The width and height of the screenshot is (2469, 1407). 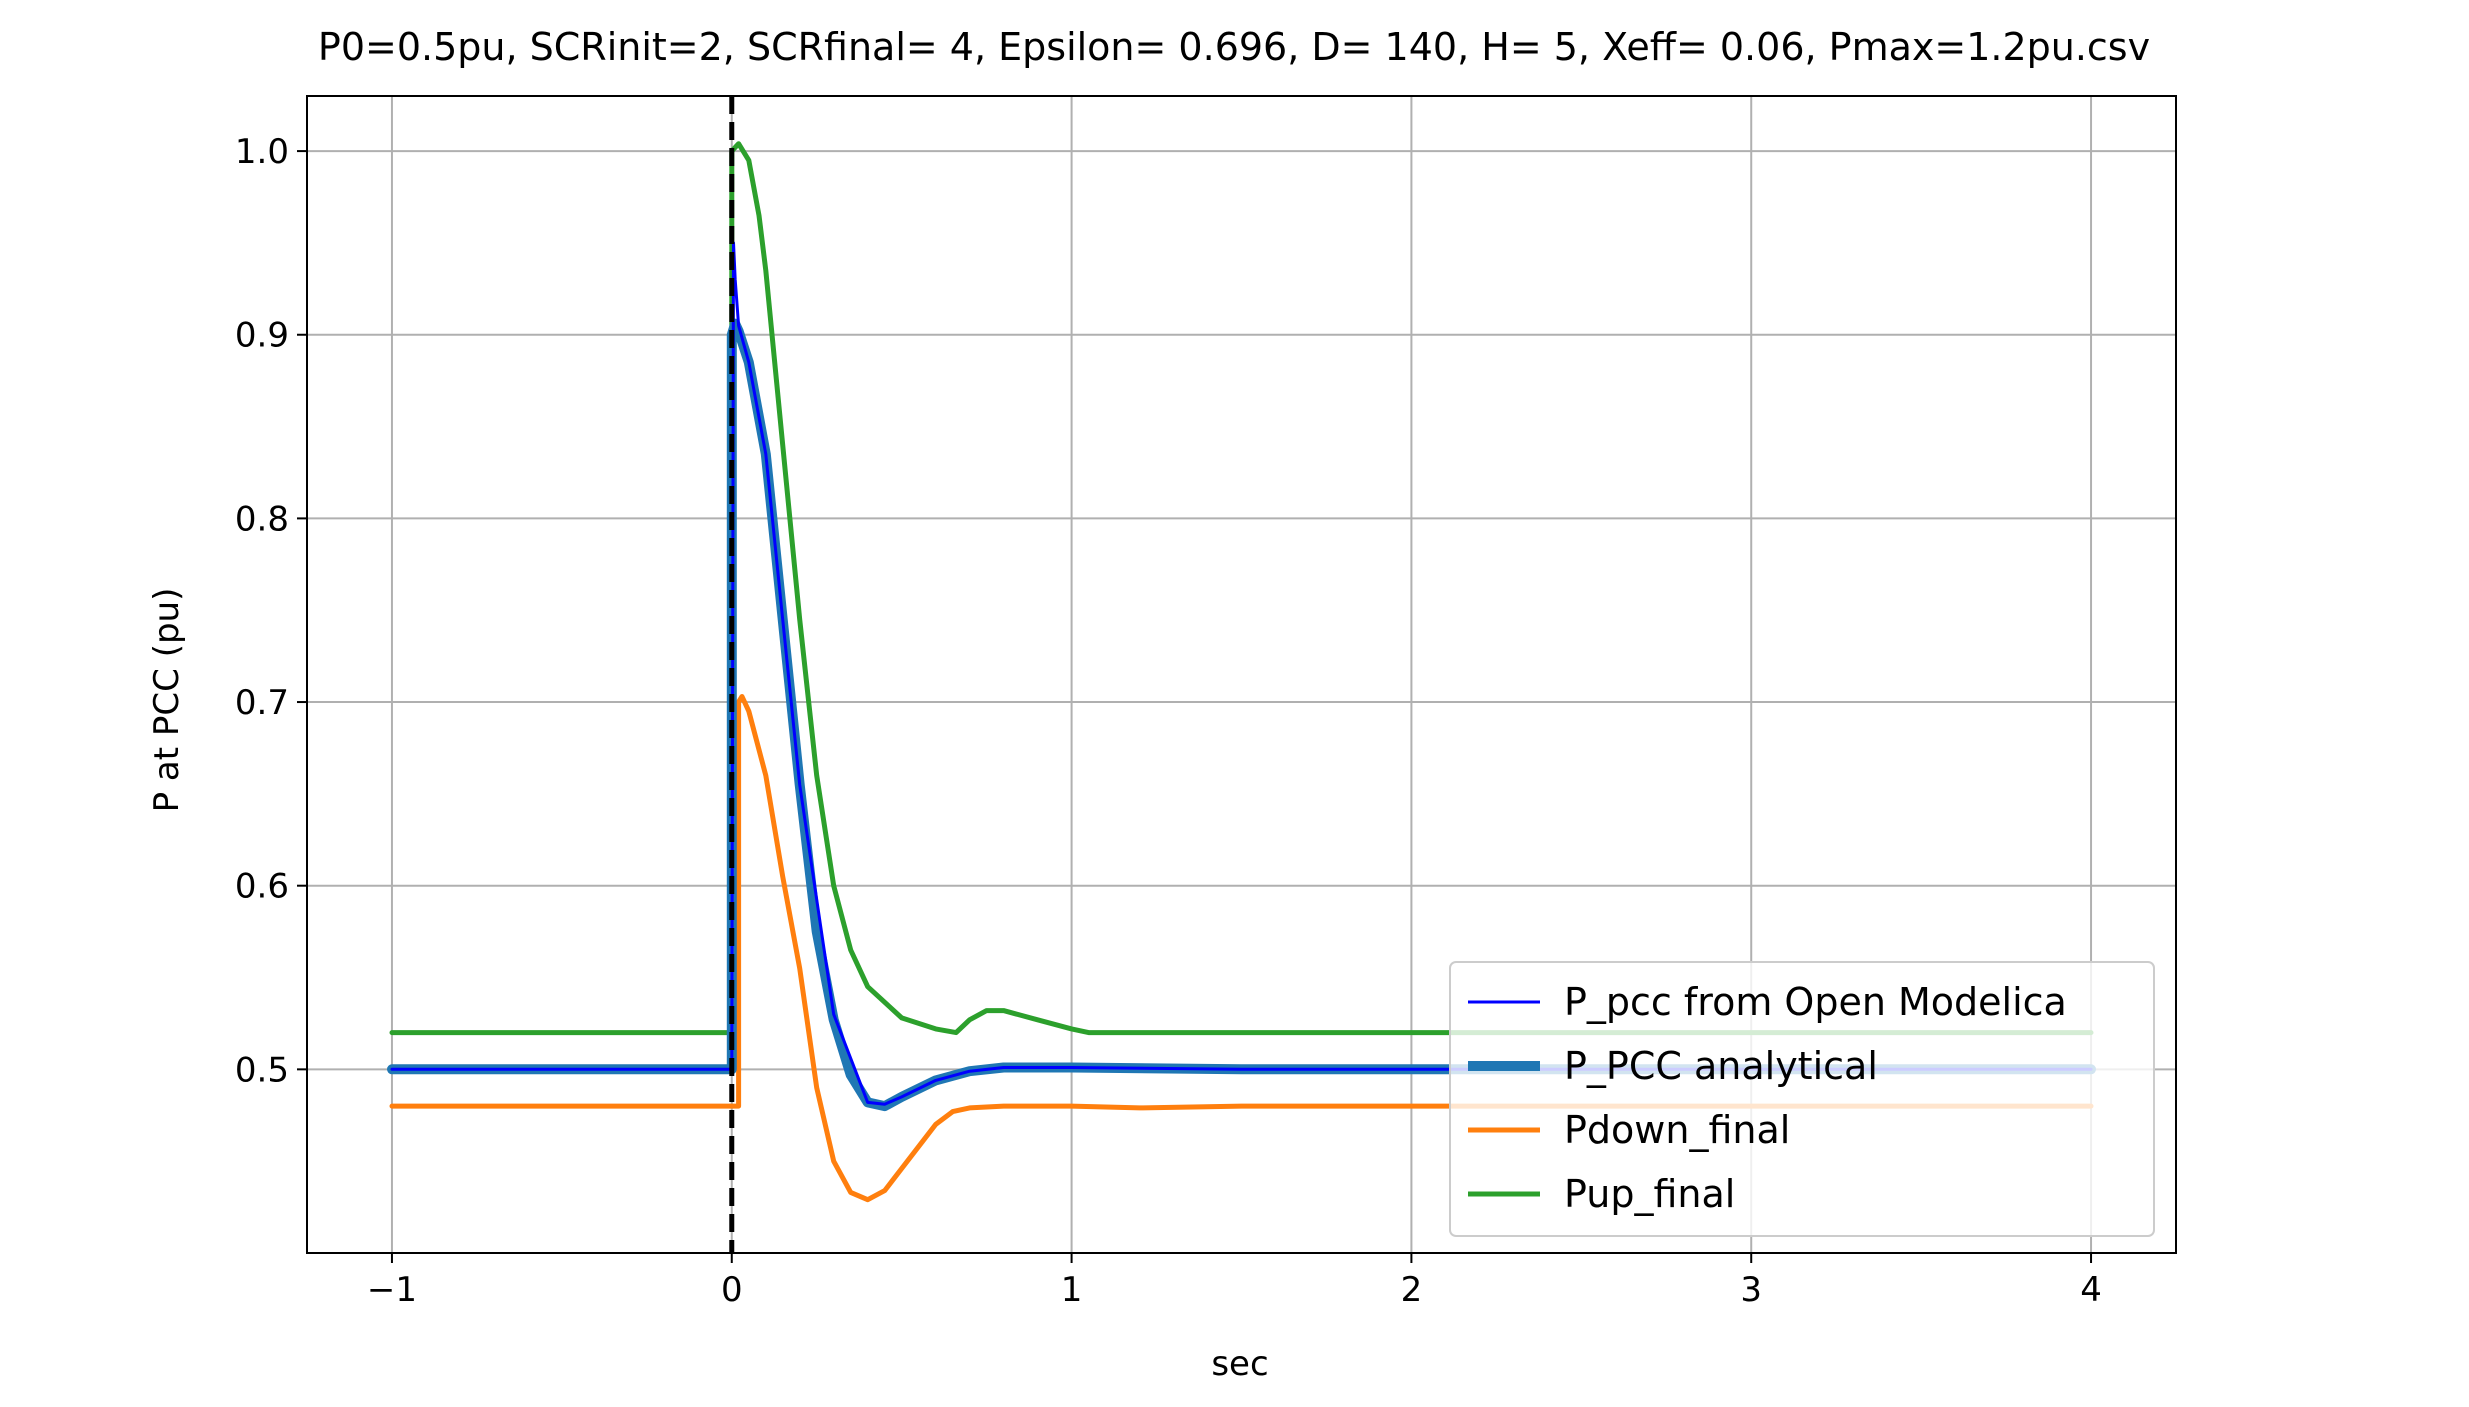 I want to click on y-tick-label: 0.8, so click(x=262, y=519).